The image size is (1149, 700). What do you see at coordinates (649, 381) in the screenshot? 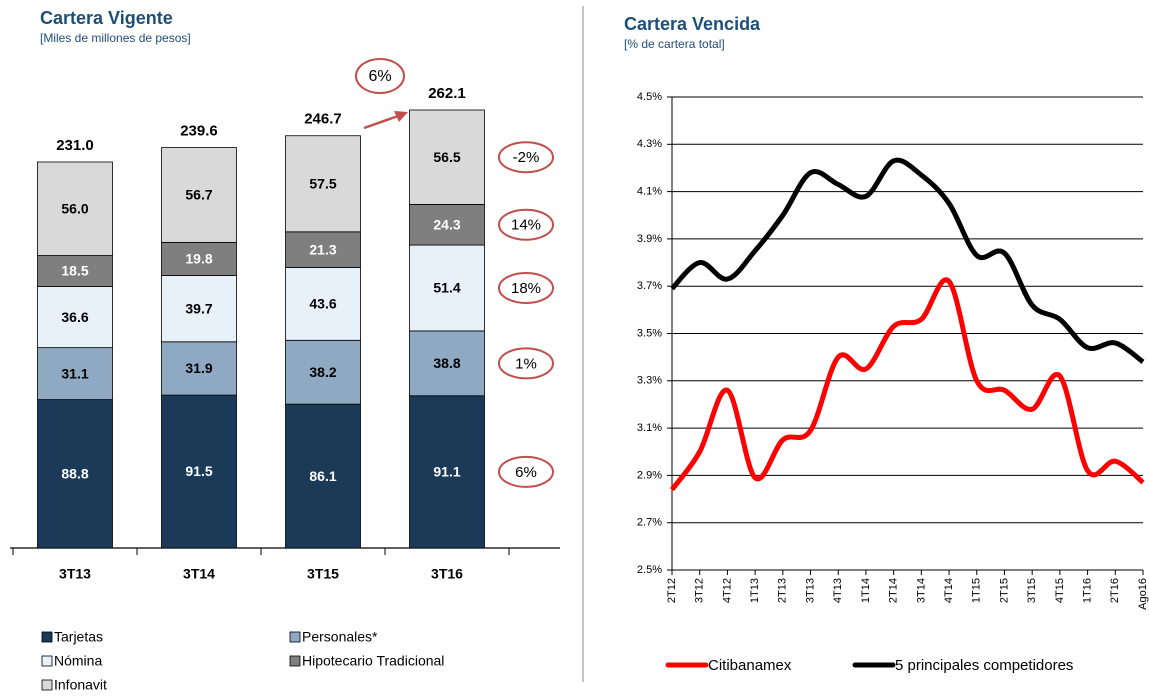
I see `y-tick-label: 3.3%` at bounding box center [649, 381].